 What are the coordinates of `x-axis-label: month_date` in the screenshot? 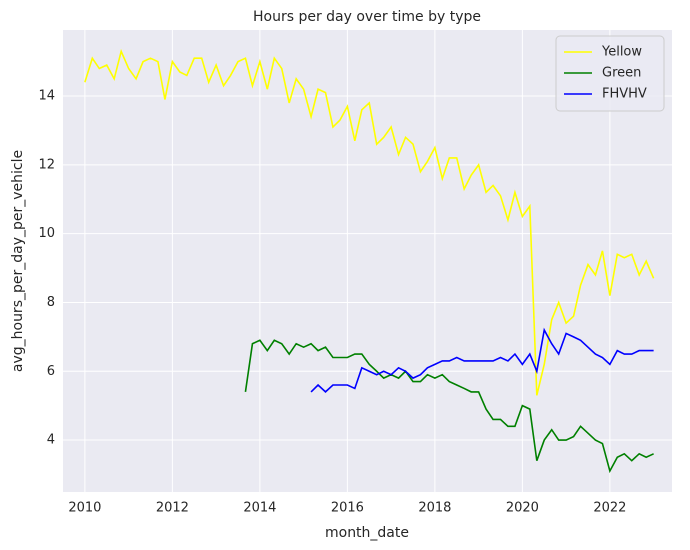 It's located at (367, 533).